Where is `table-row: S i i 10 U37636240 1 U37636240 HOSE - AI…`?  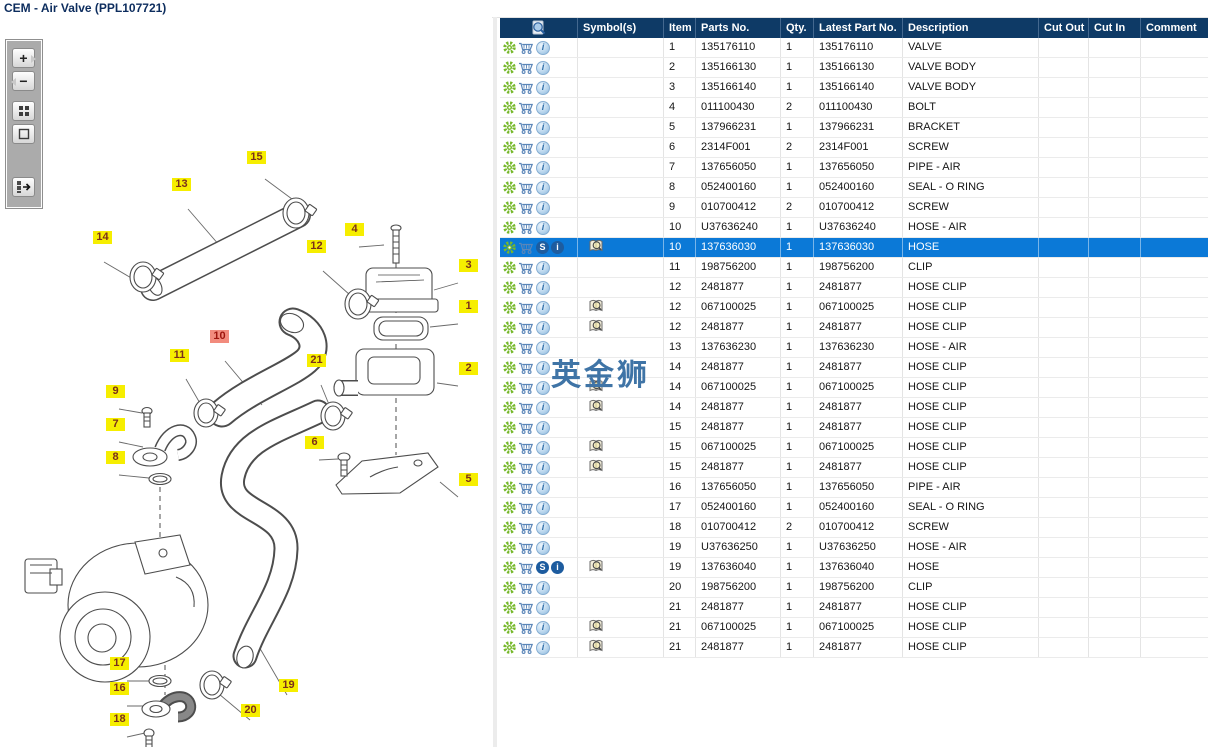
table-row: S i i 10 U37636240 1 U37636240 HOSE - AI… is located at coordinates (854, 228).